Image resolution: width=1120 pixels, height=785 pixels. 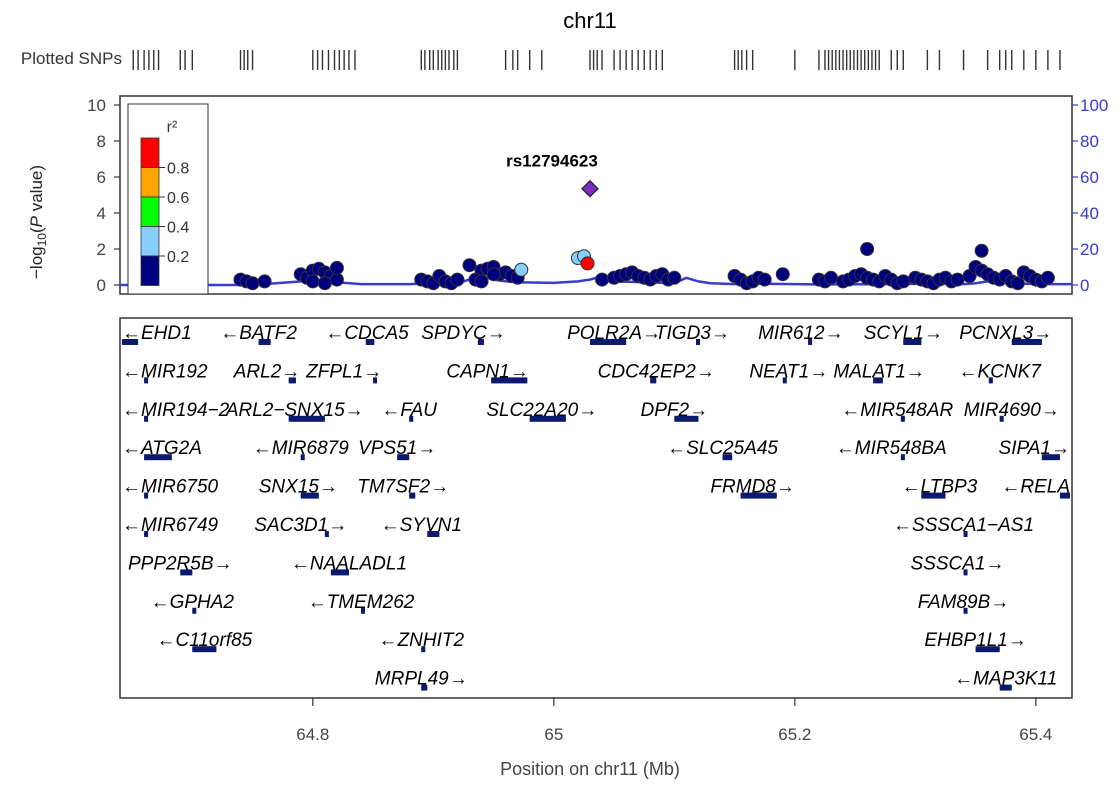 What do you see at coordinates (178, 198) in the screenshot?
I see `legend-label: 0.6` at bounding box center [178, 198].